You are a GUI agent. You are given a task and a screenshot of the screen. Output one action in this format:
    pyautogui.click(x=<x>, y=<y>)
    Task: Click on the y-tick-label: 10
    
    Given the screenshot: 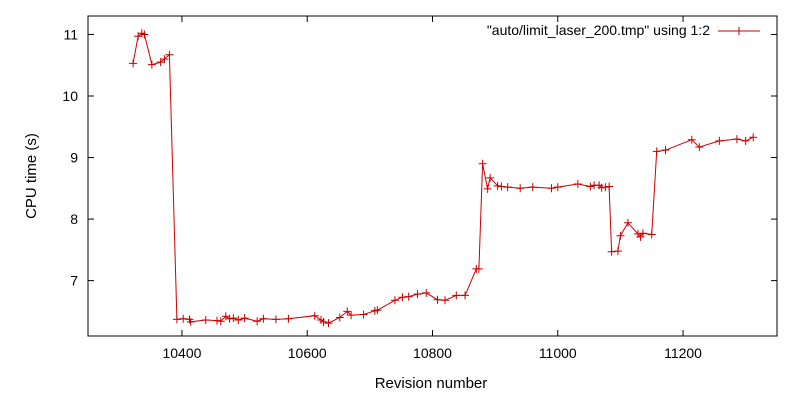 What is the action you would take?
    pyautogui.click(x=70, y=96)
    